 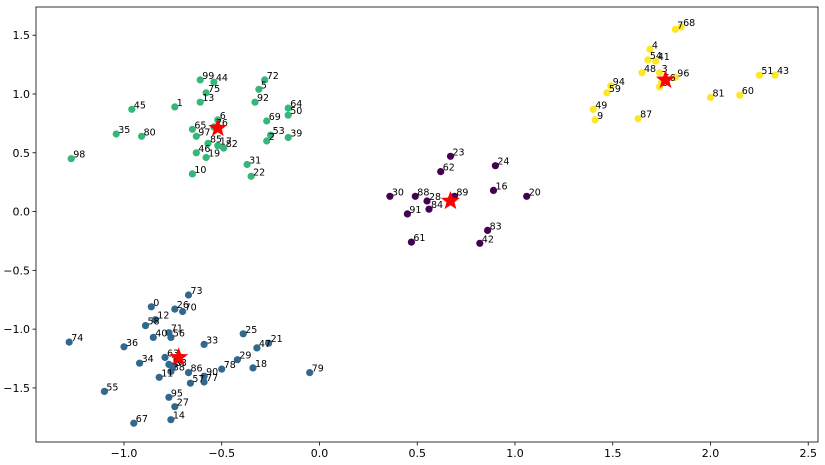 What do you see at coordinates (683, 74) in the screenshot?
I see `point-label: 96` at bounding box center [683, 74].